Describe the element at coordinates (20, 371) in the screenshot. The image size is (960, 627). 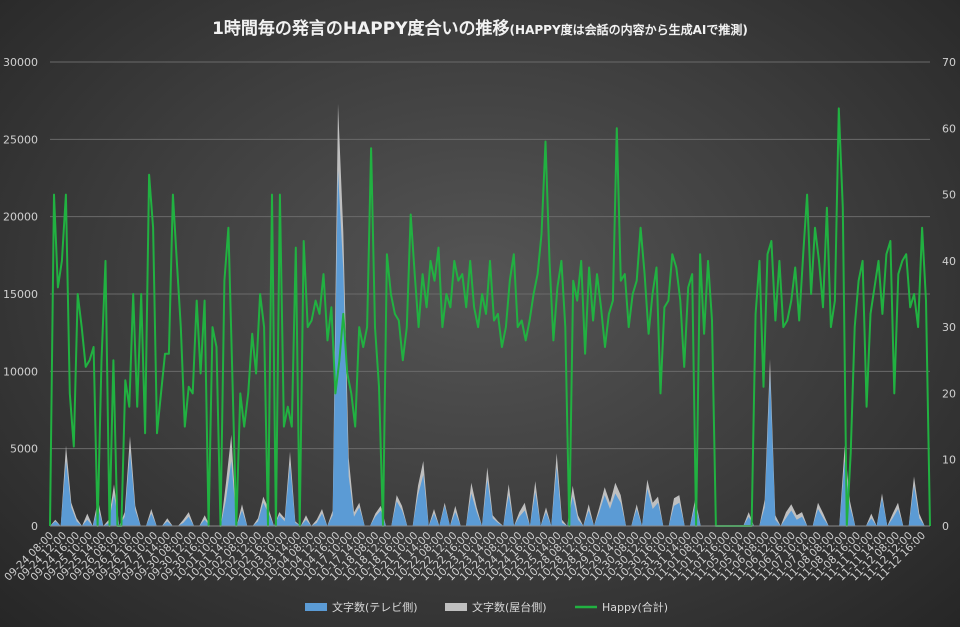
I see `left-tick-label: 10000` at that location.